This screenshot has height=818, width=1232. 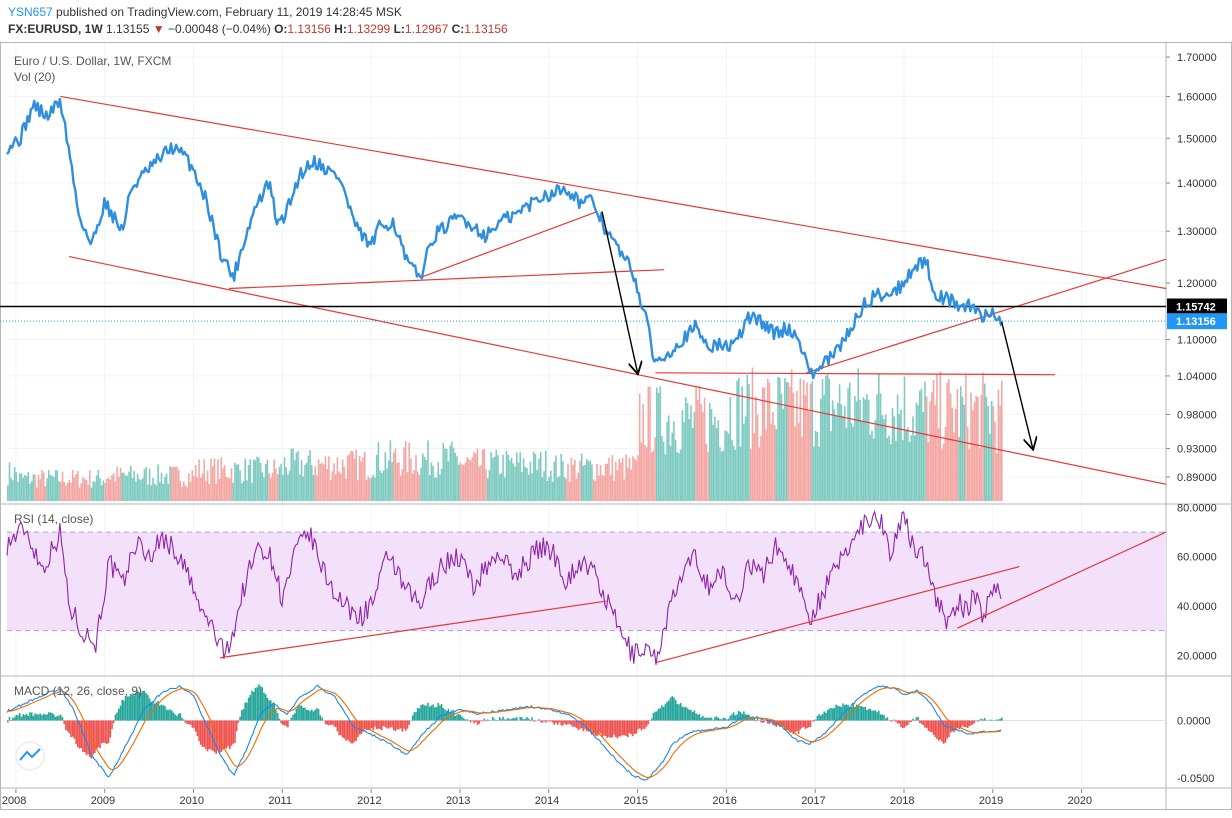 What do you see at coordinates (30, 12) in the screenshot?
I see `author-link: YSN657` at bounding box center [30, 12].